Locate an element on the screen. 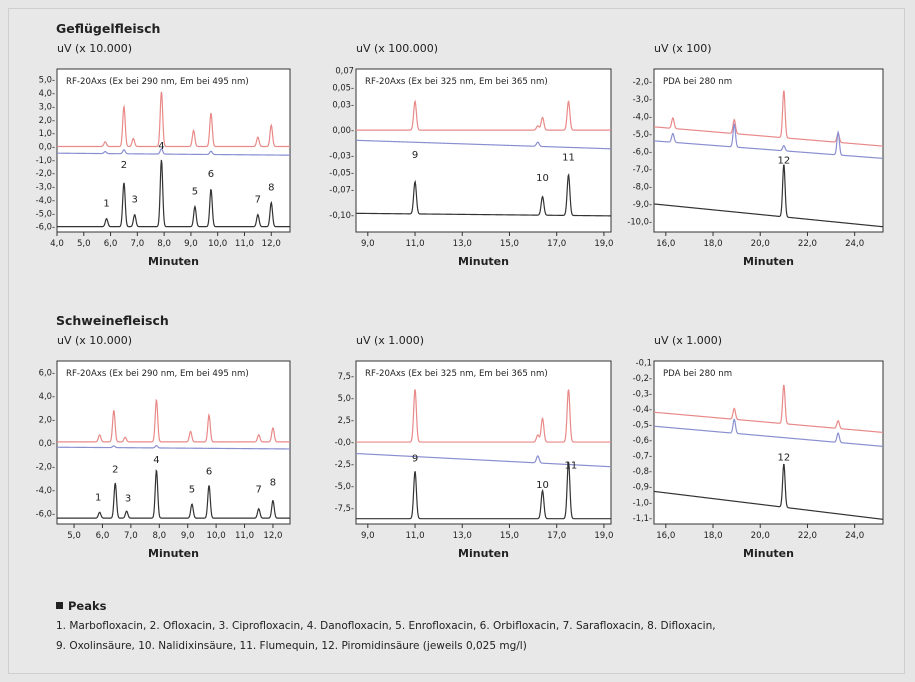 The width and height of the screenshot is (915, 682). y-tick-label: 0,0- is located at coordinates (47, 443).